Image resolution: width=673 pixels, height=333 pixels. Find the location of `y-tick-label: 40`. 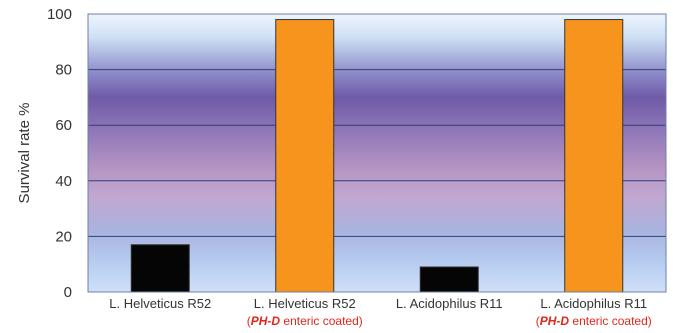

y-tick-label: 40 is located at coordinates (63, 181).